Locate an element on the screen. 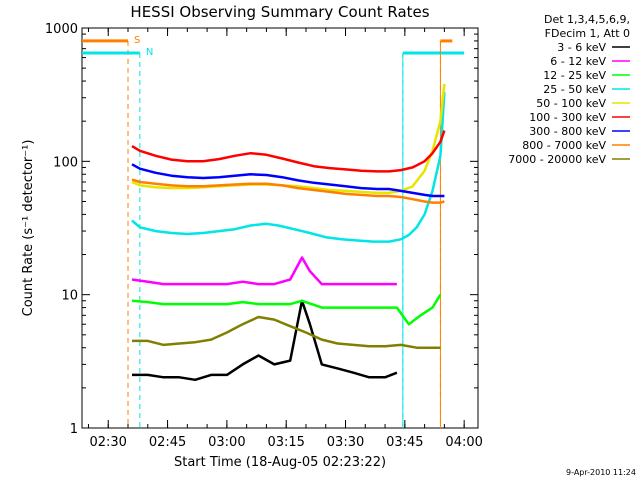 The image size is (640, 480). legend-entry-label: 800 - 7000 keV is located at coordinates (564, 145).